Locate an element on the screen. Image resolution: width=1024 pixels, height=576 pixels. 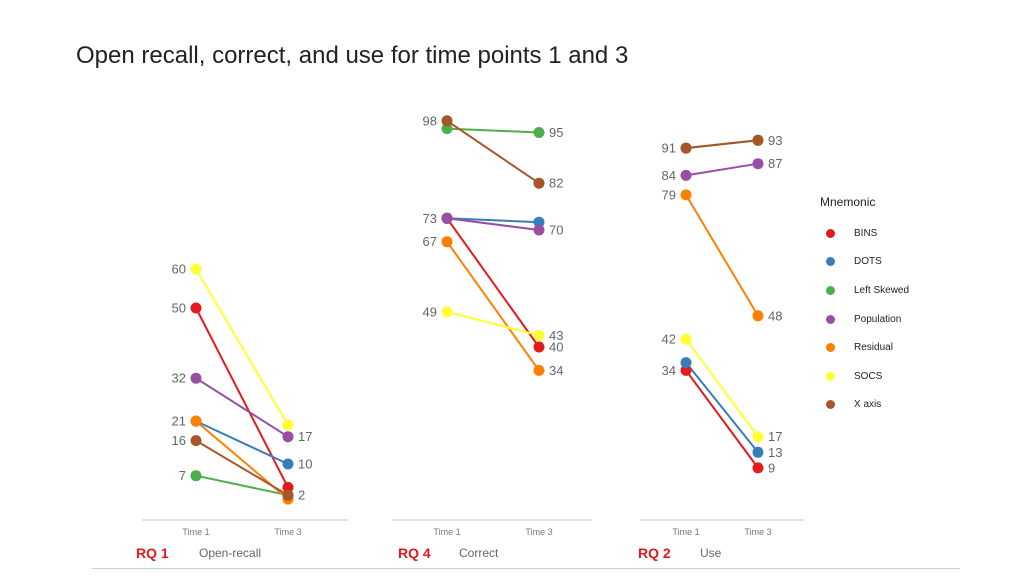
legend-label: Residual is located at coordinates (873, 348).